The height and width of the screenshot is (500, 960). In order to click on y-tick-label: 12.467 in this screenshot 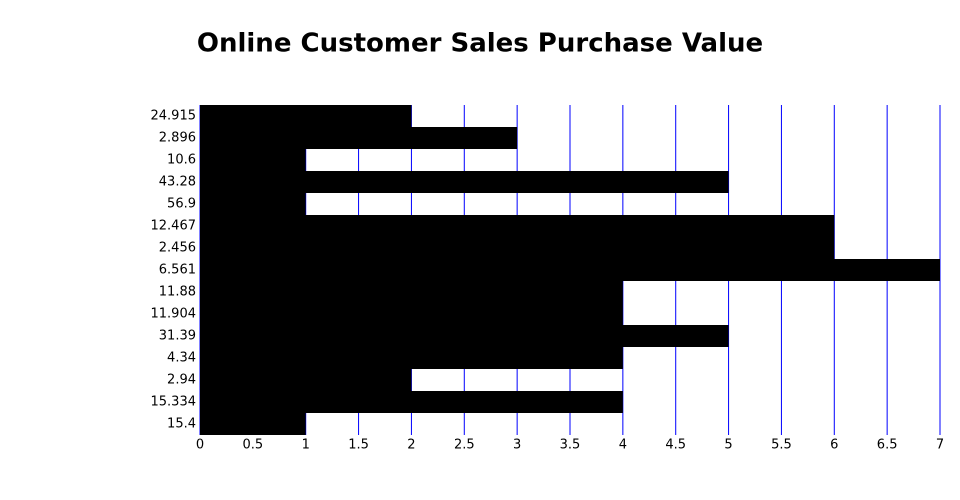, I will do `click(174, 226)`.